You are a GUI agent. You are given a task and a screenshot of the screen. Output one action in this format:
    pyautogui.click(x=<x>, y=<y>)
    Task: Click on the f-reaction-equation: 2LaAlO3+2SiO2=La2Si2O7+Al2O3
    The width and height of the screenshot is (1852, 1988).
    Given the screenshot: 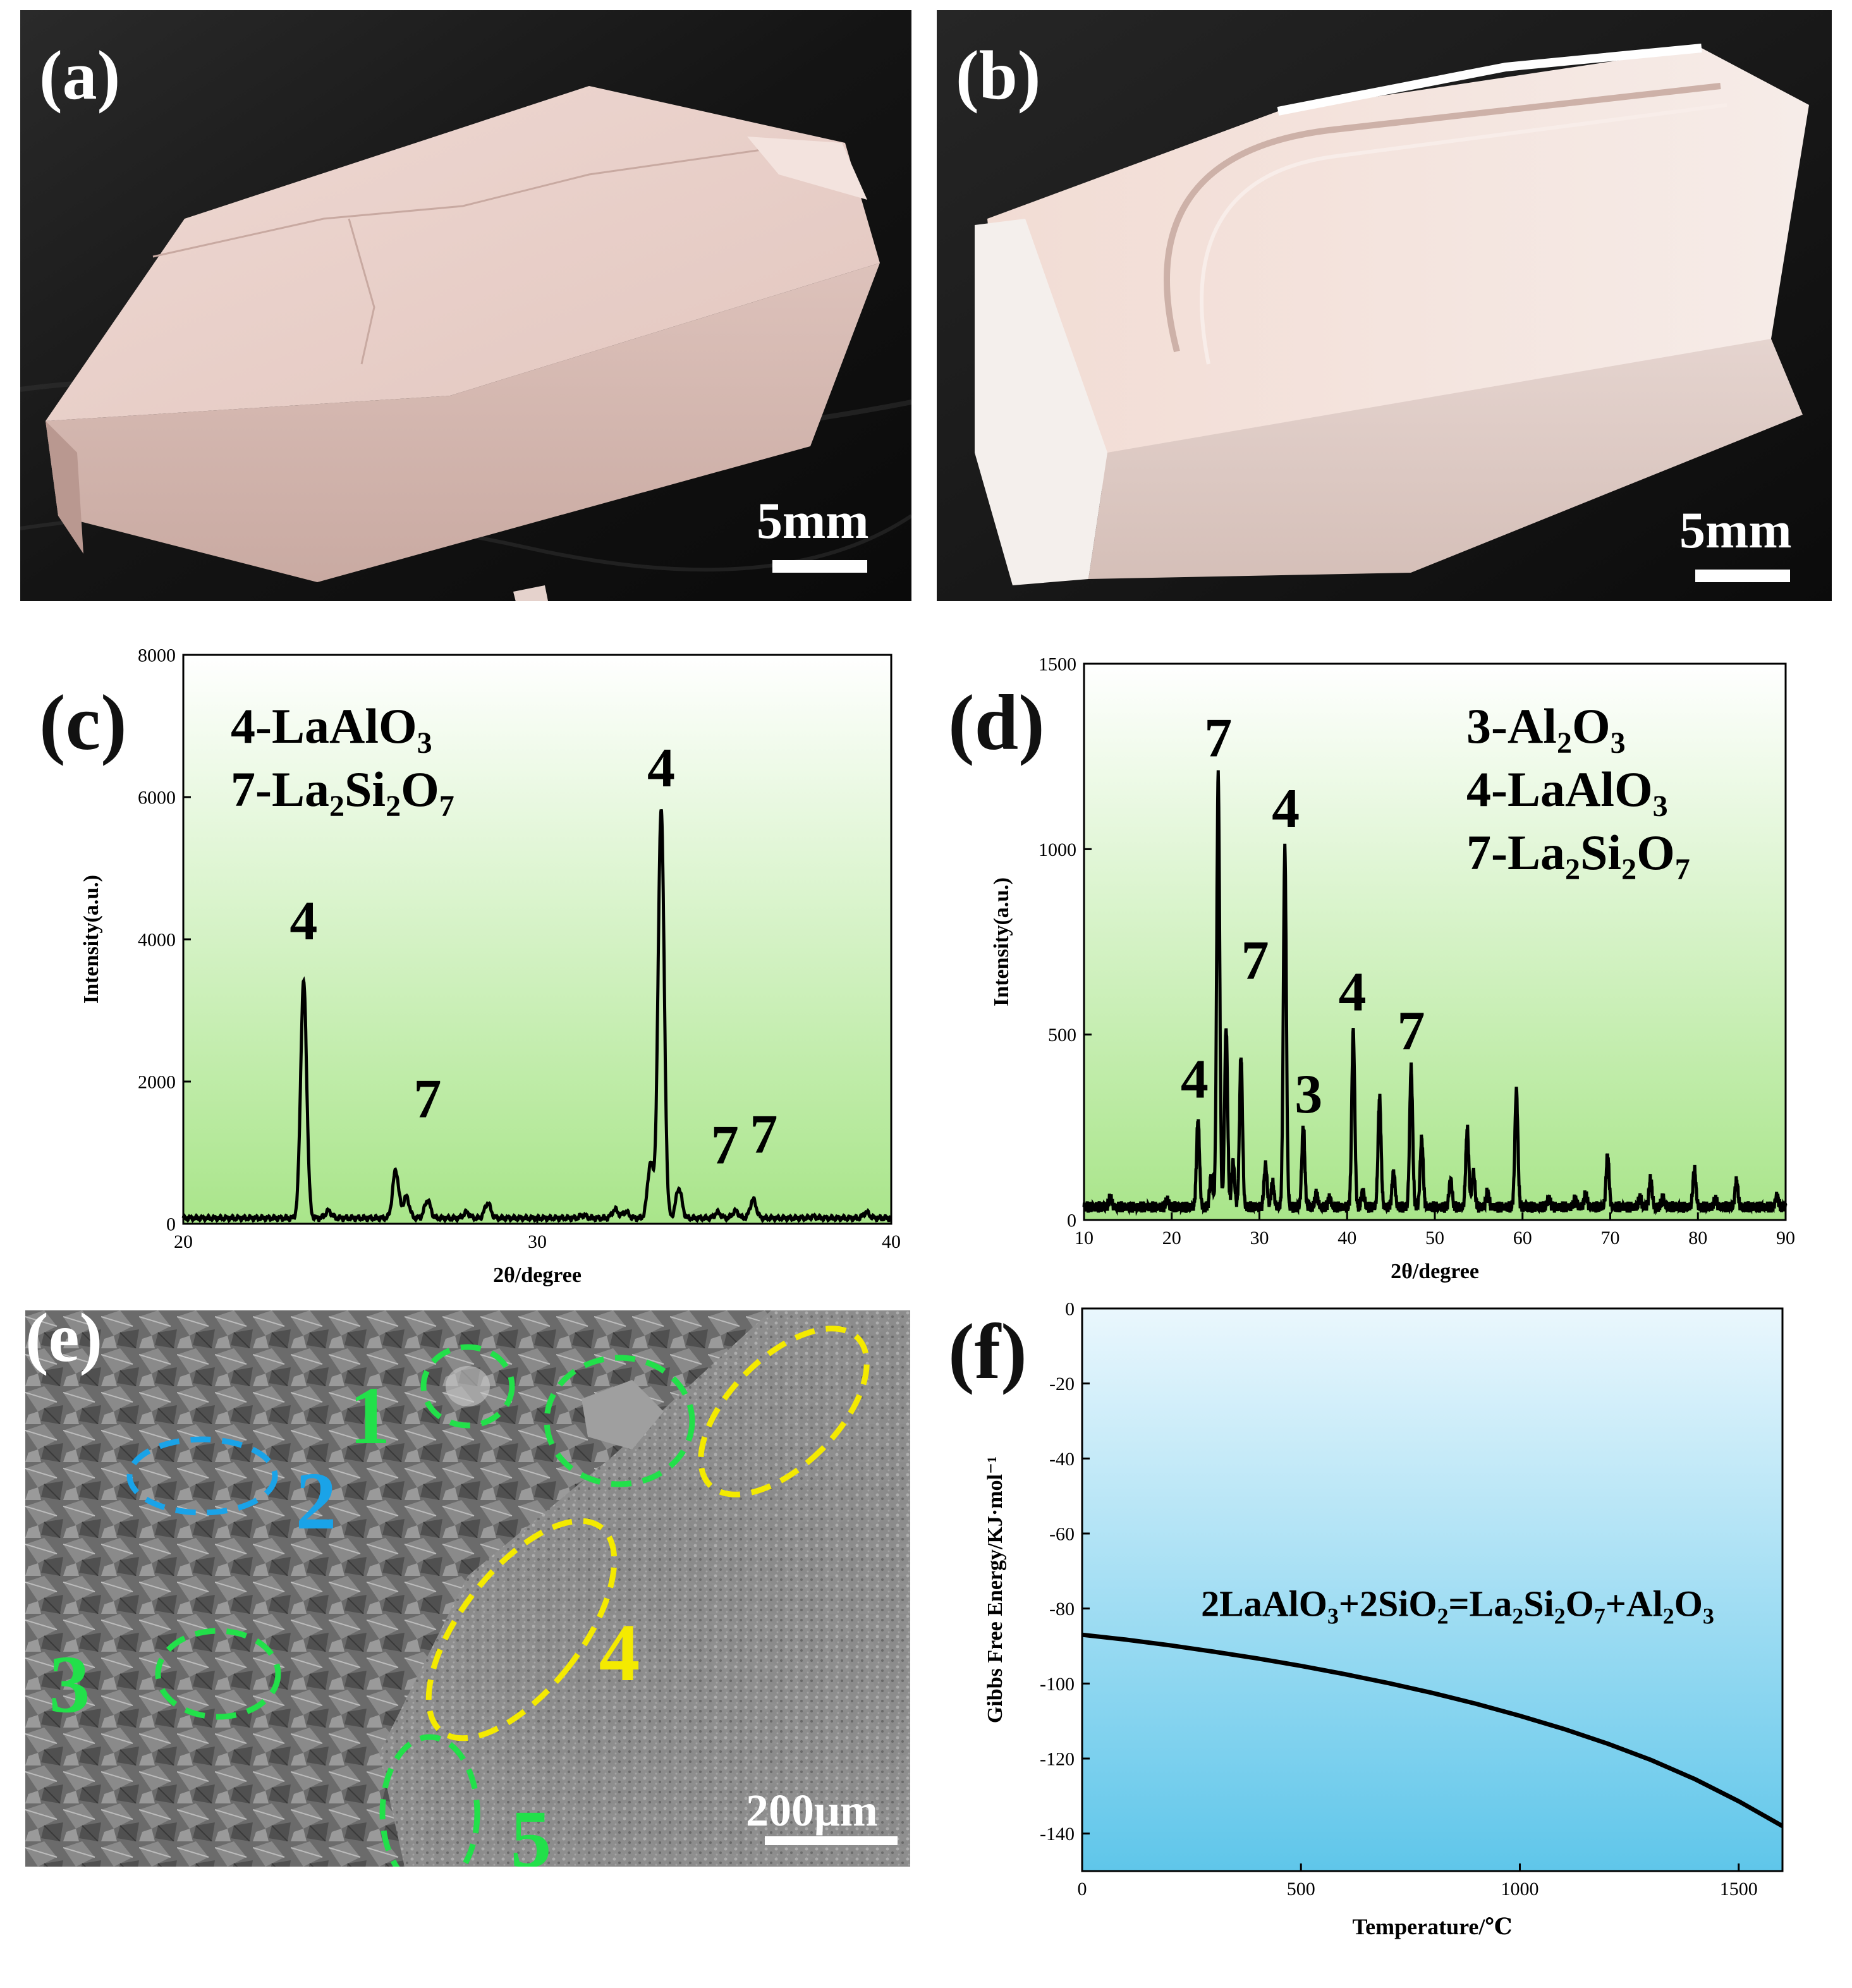 What is the action you would take?
    pyautogui.click(x=1457, y=1606)
    